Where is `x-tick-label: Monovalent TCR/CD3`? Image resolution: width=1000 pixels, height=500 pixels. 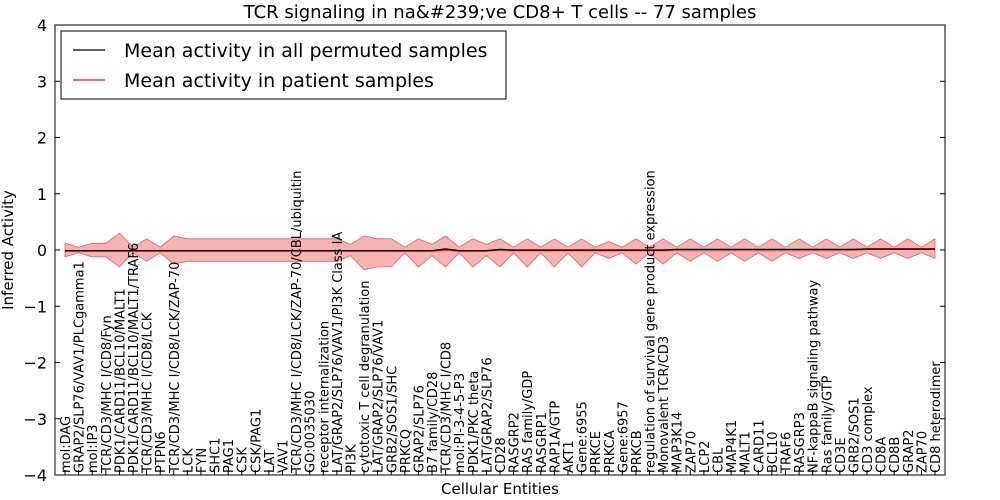 x-tick-label: Monovalent TCR/CD3 is located at coordinates (664, 404).